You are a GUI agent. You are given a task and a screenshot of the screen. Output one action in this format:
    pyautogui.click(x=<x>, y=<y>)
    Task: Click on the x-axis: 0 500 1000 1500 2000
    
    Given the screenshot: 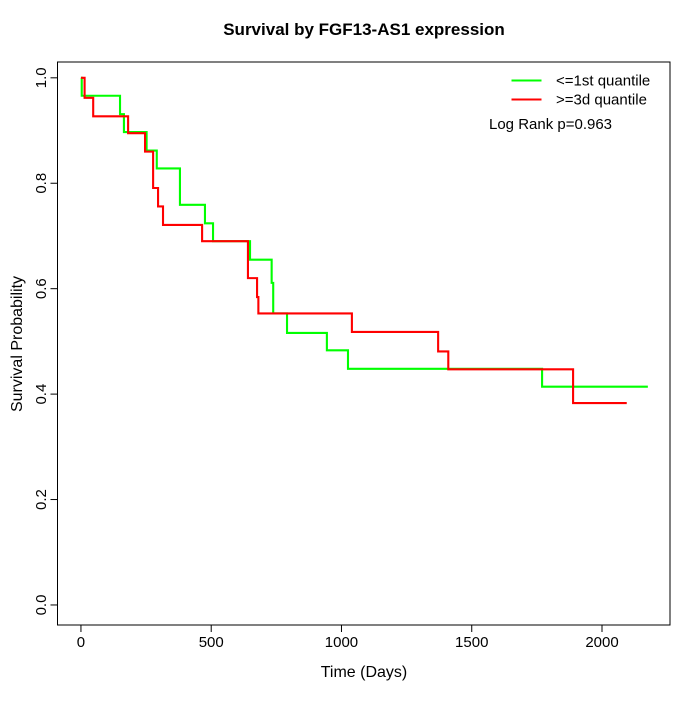 What is the action you would take?
    pyautogui.click(x=348, y=638)
    